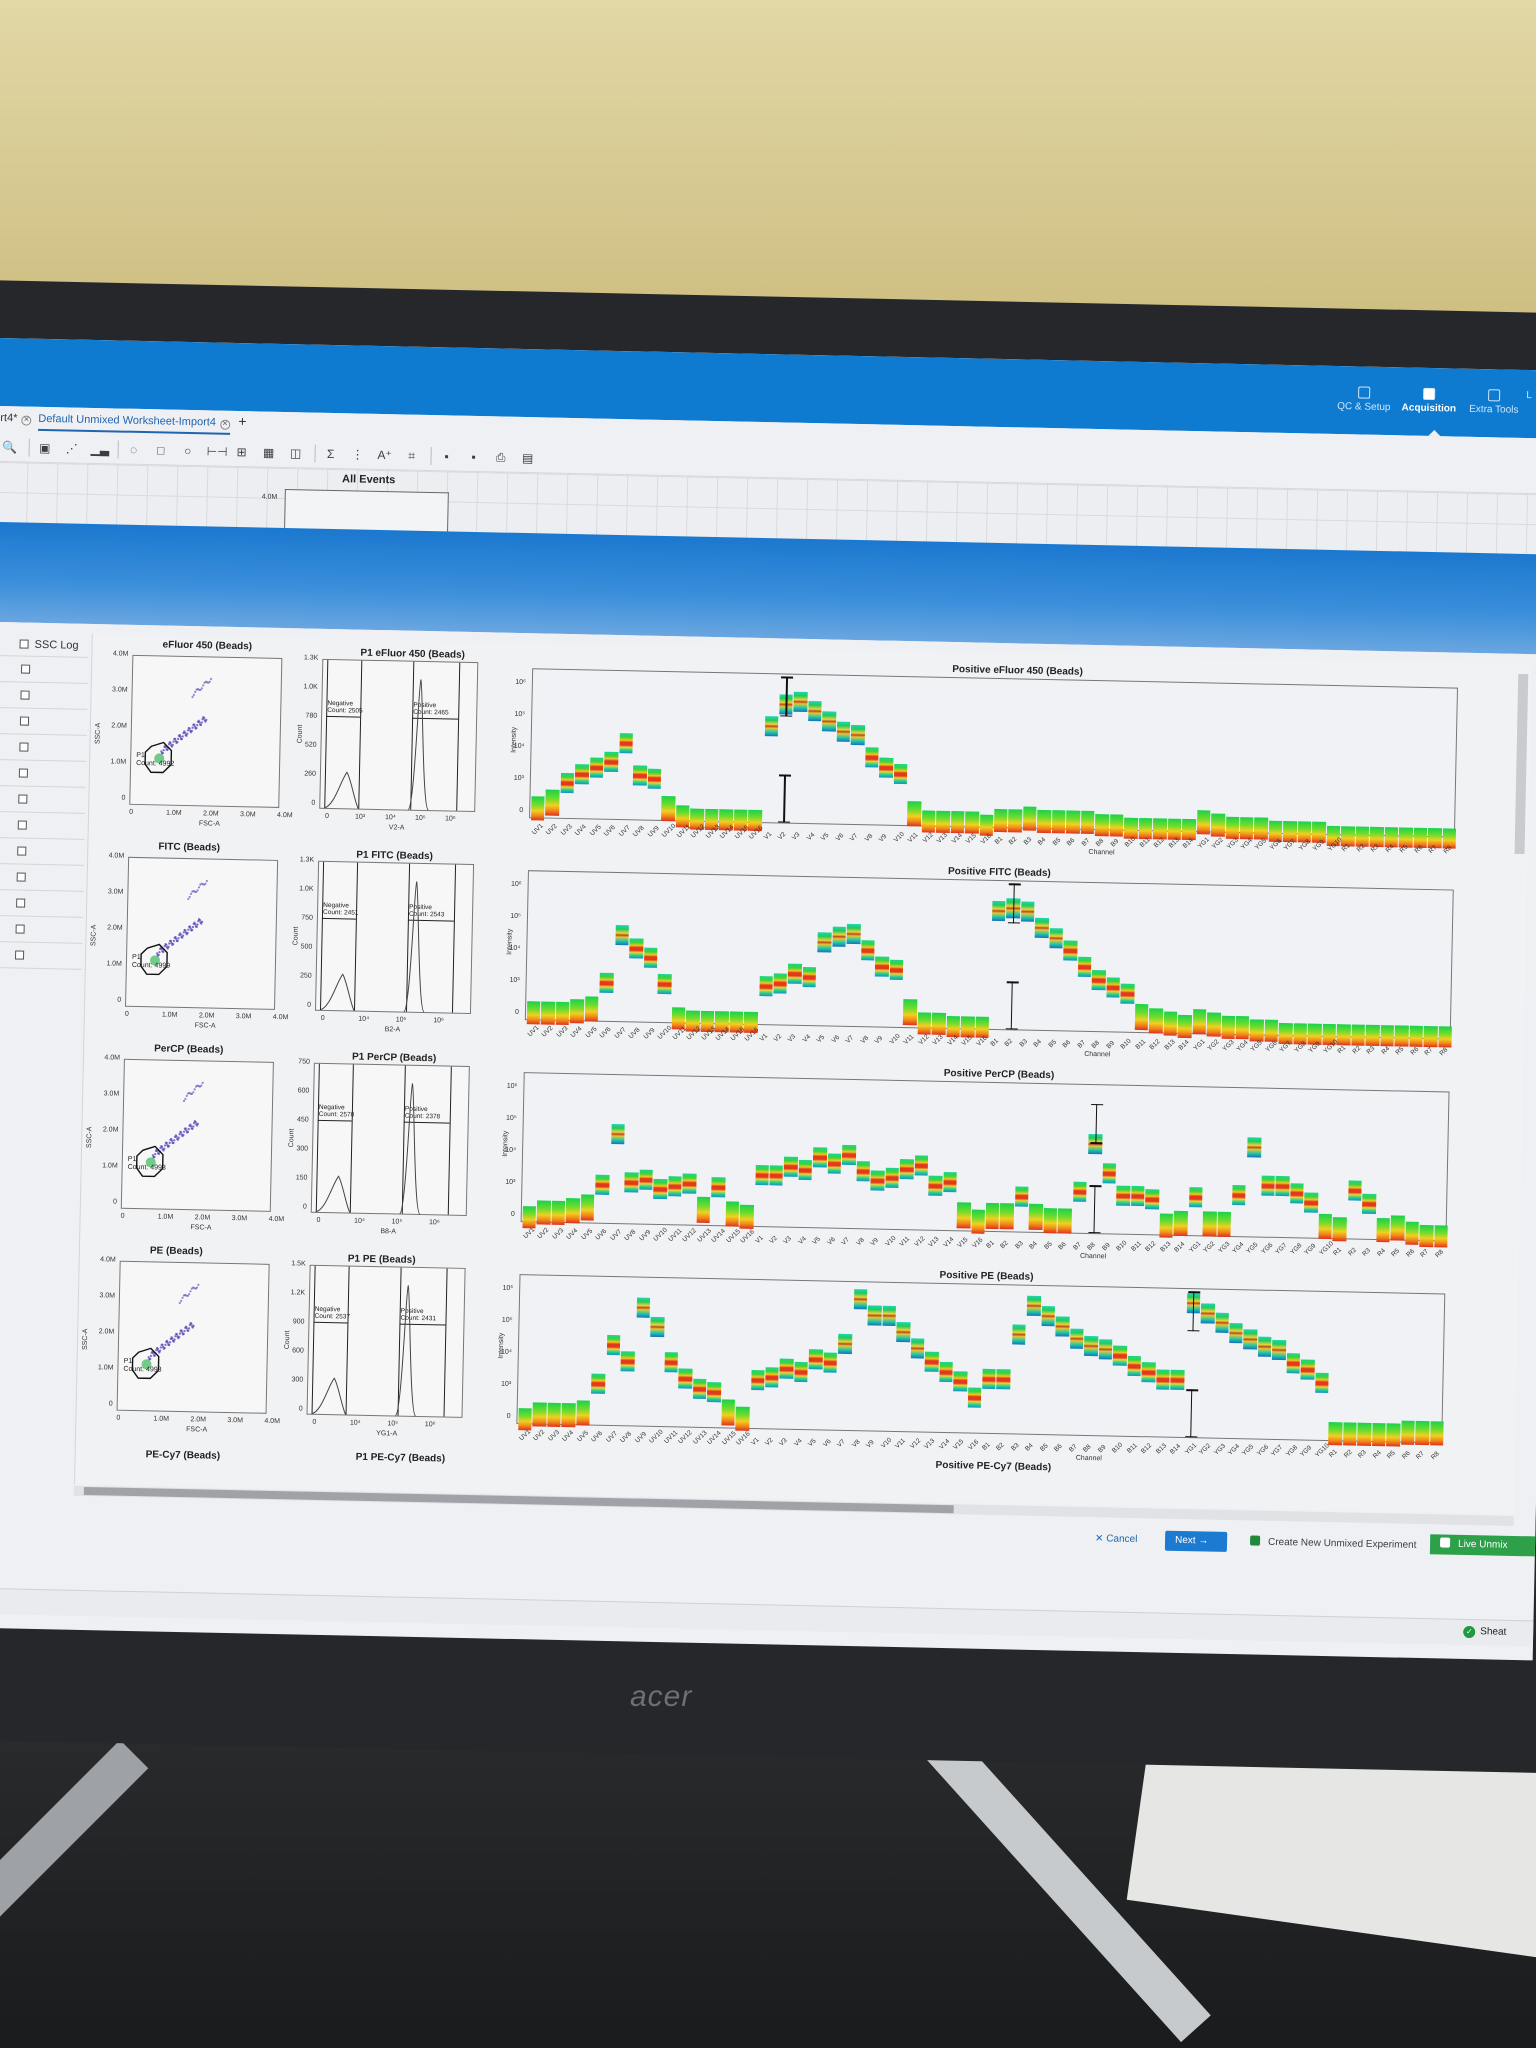  What do you see at coordinates (71, 448) in the screenshot?
I see `density-plot-icon: ⋰` at bounding box center [71, 448].